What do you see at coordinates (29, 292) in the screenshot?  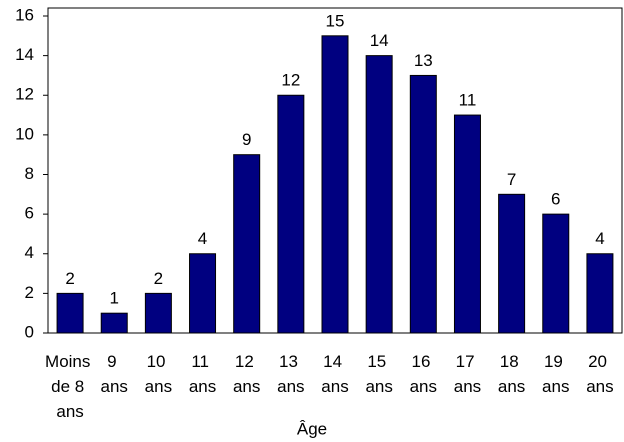 I see `y-tick-label: 2` at bounding box center [29, 292].